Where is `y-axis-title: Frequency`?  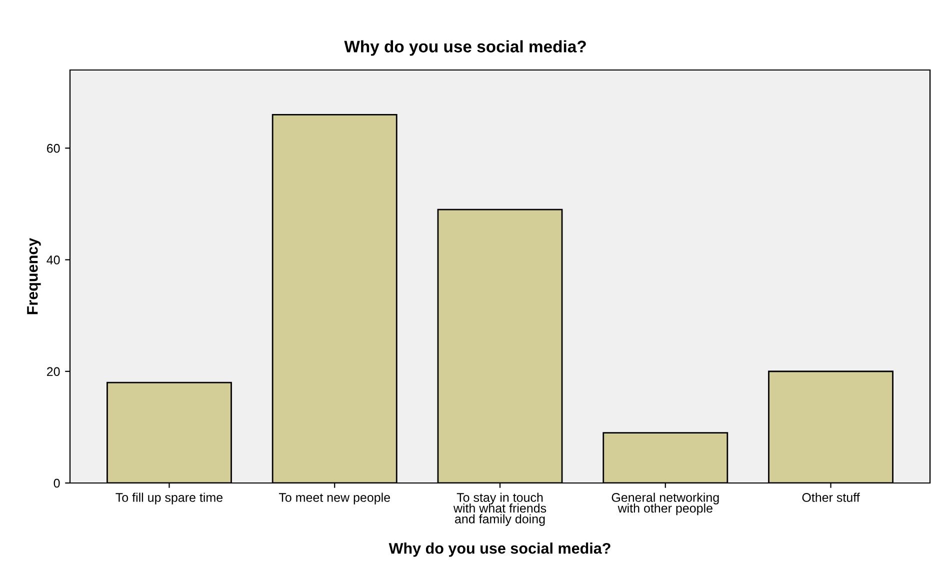 y-axis-title: Frequency is located at coordinates (34, 276).